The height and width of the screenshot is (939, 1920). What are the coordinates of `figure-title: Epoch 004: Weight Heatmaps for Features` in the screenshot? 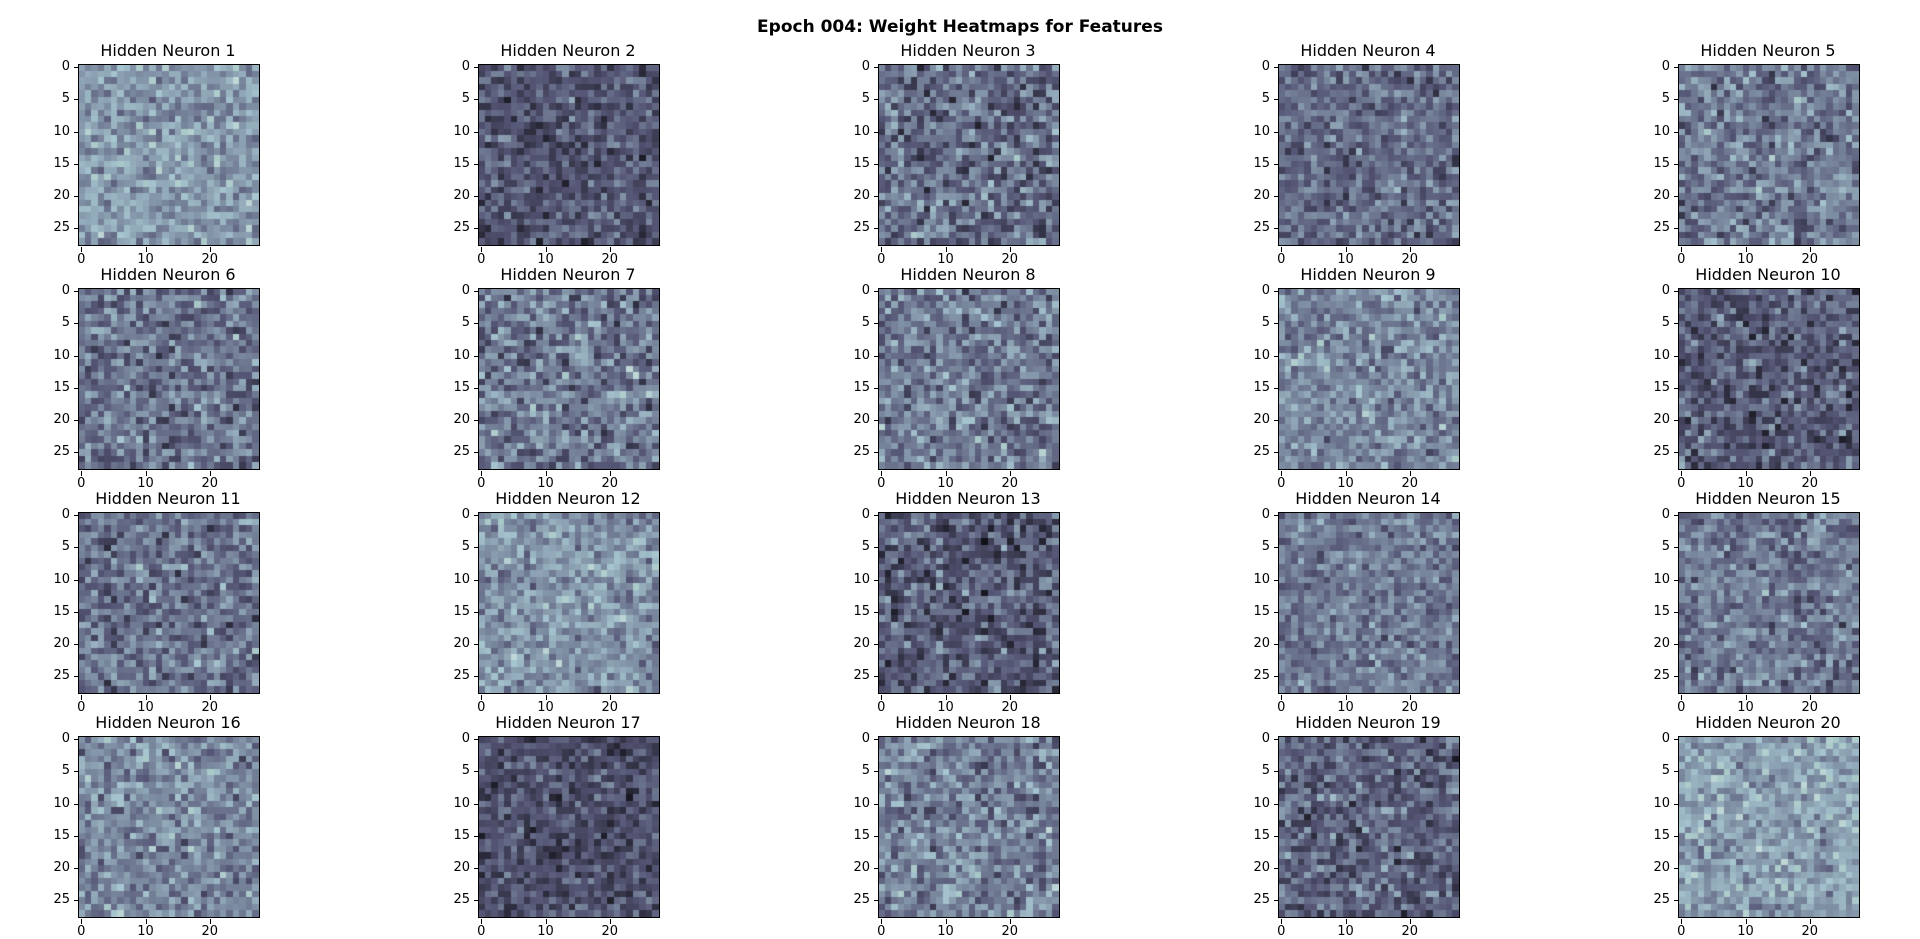 It's located at (960, 27).